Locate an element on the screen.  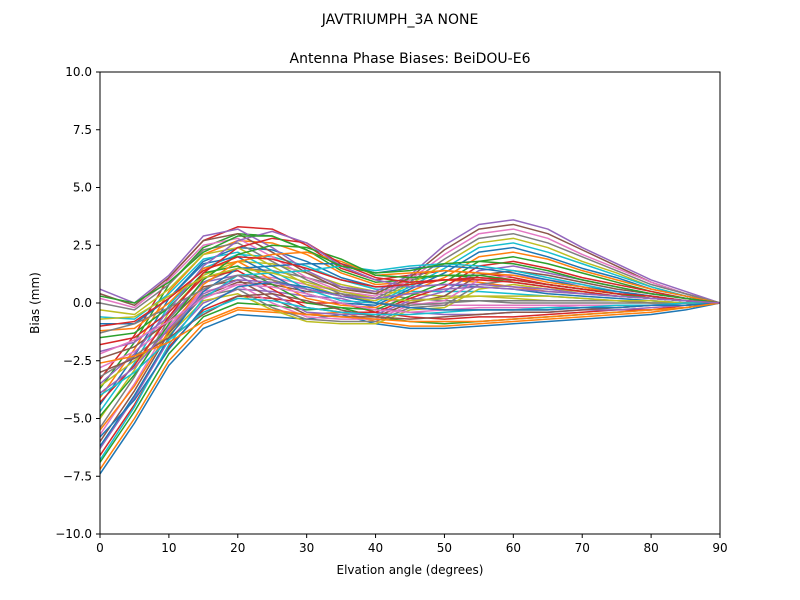
y-tick-label: 2.5 is located at coordinates (82, 245).